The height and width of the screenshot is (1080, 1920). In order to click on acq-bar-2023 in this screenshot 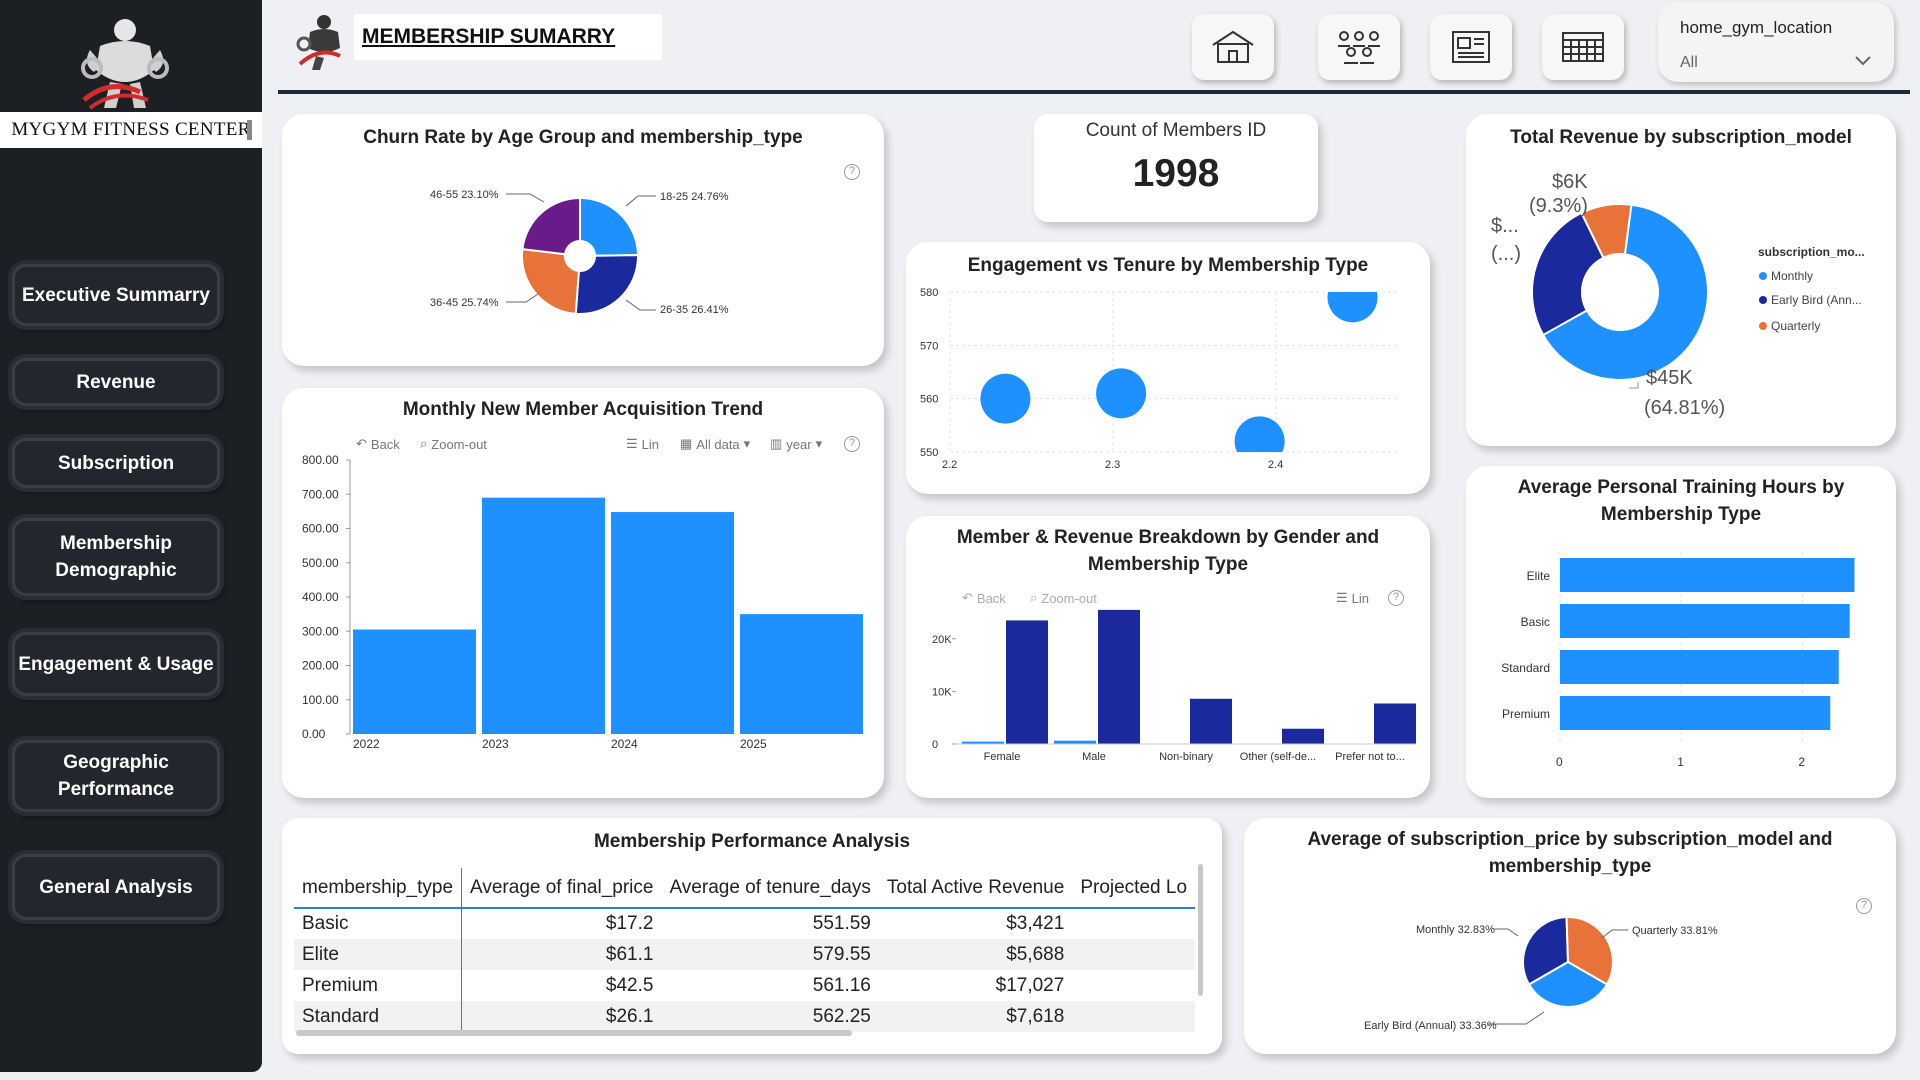, I will do `click(543, 615)`.